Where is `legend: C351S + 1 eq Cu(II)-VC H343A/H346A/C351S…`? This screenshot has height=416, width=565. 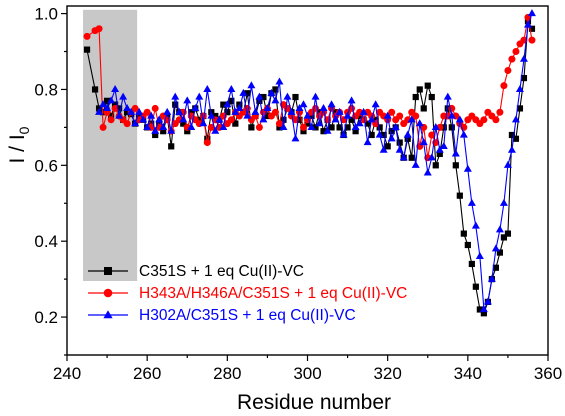 legend: C351S + 1 eq Cu(II)-VC H343A/H346A/C351S… is located at coordinates (247, 293).